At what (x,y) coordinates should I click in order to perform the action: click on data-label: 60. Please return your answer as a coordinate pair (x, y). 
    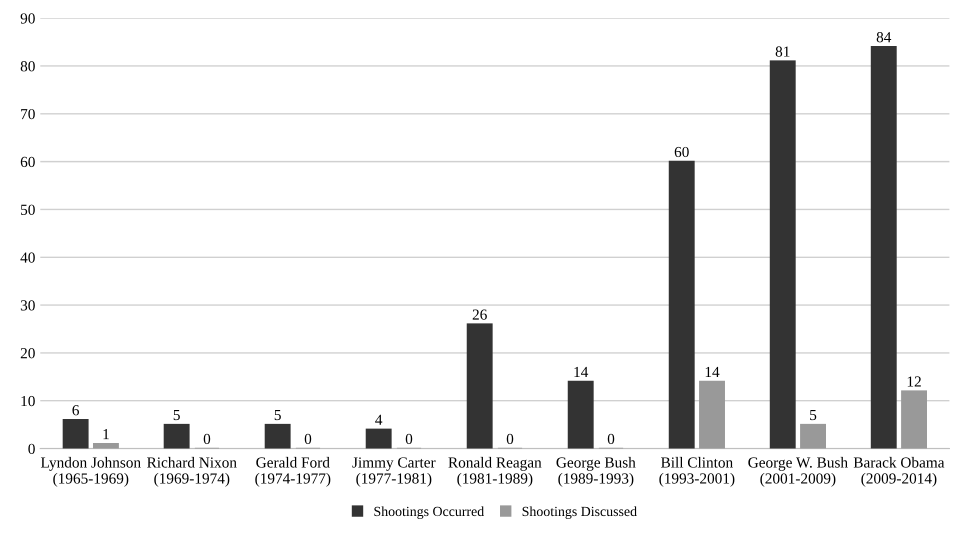
    Looking at the image, I should click on (681, 152).